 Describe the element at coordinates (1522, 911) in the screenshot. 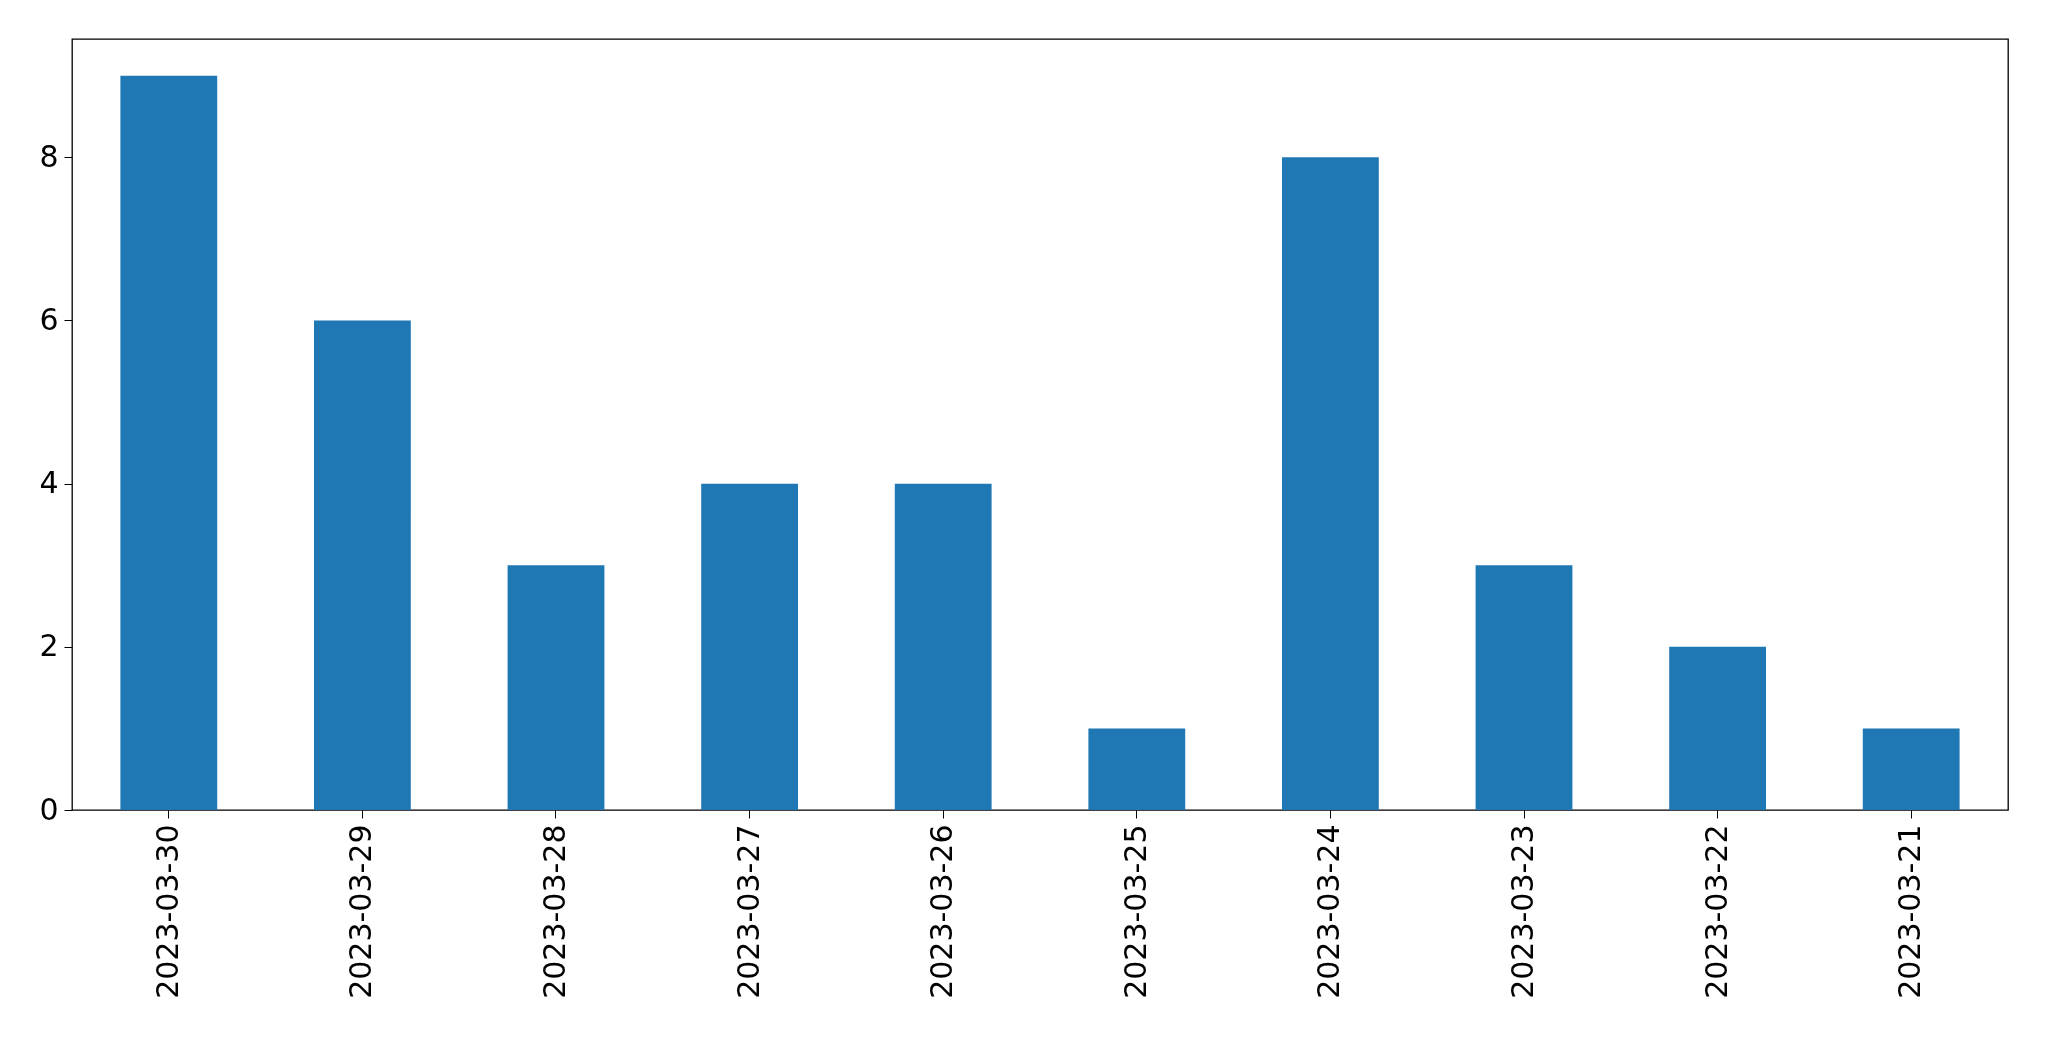

I see `x-tick-label: 2023-03-23` at that location.